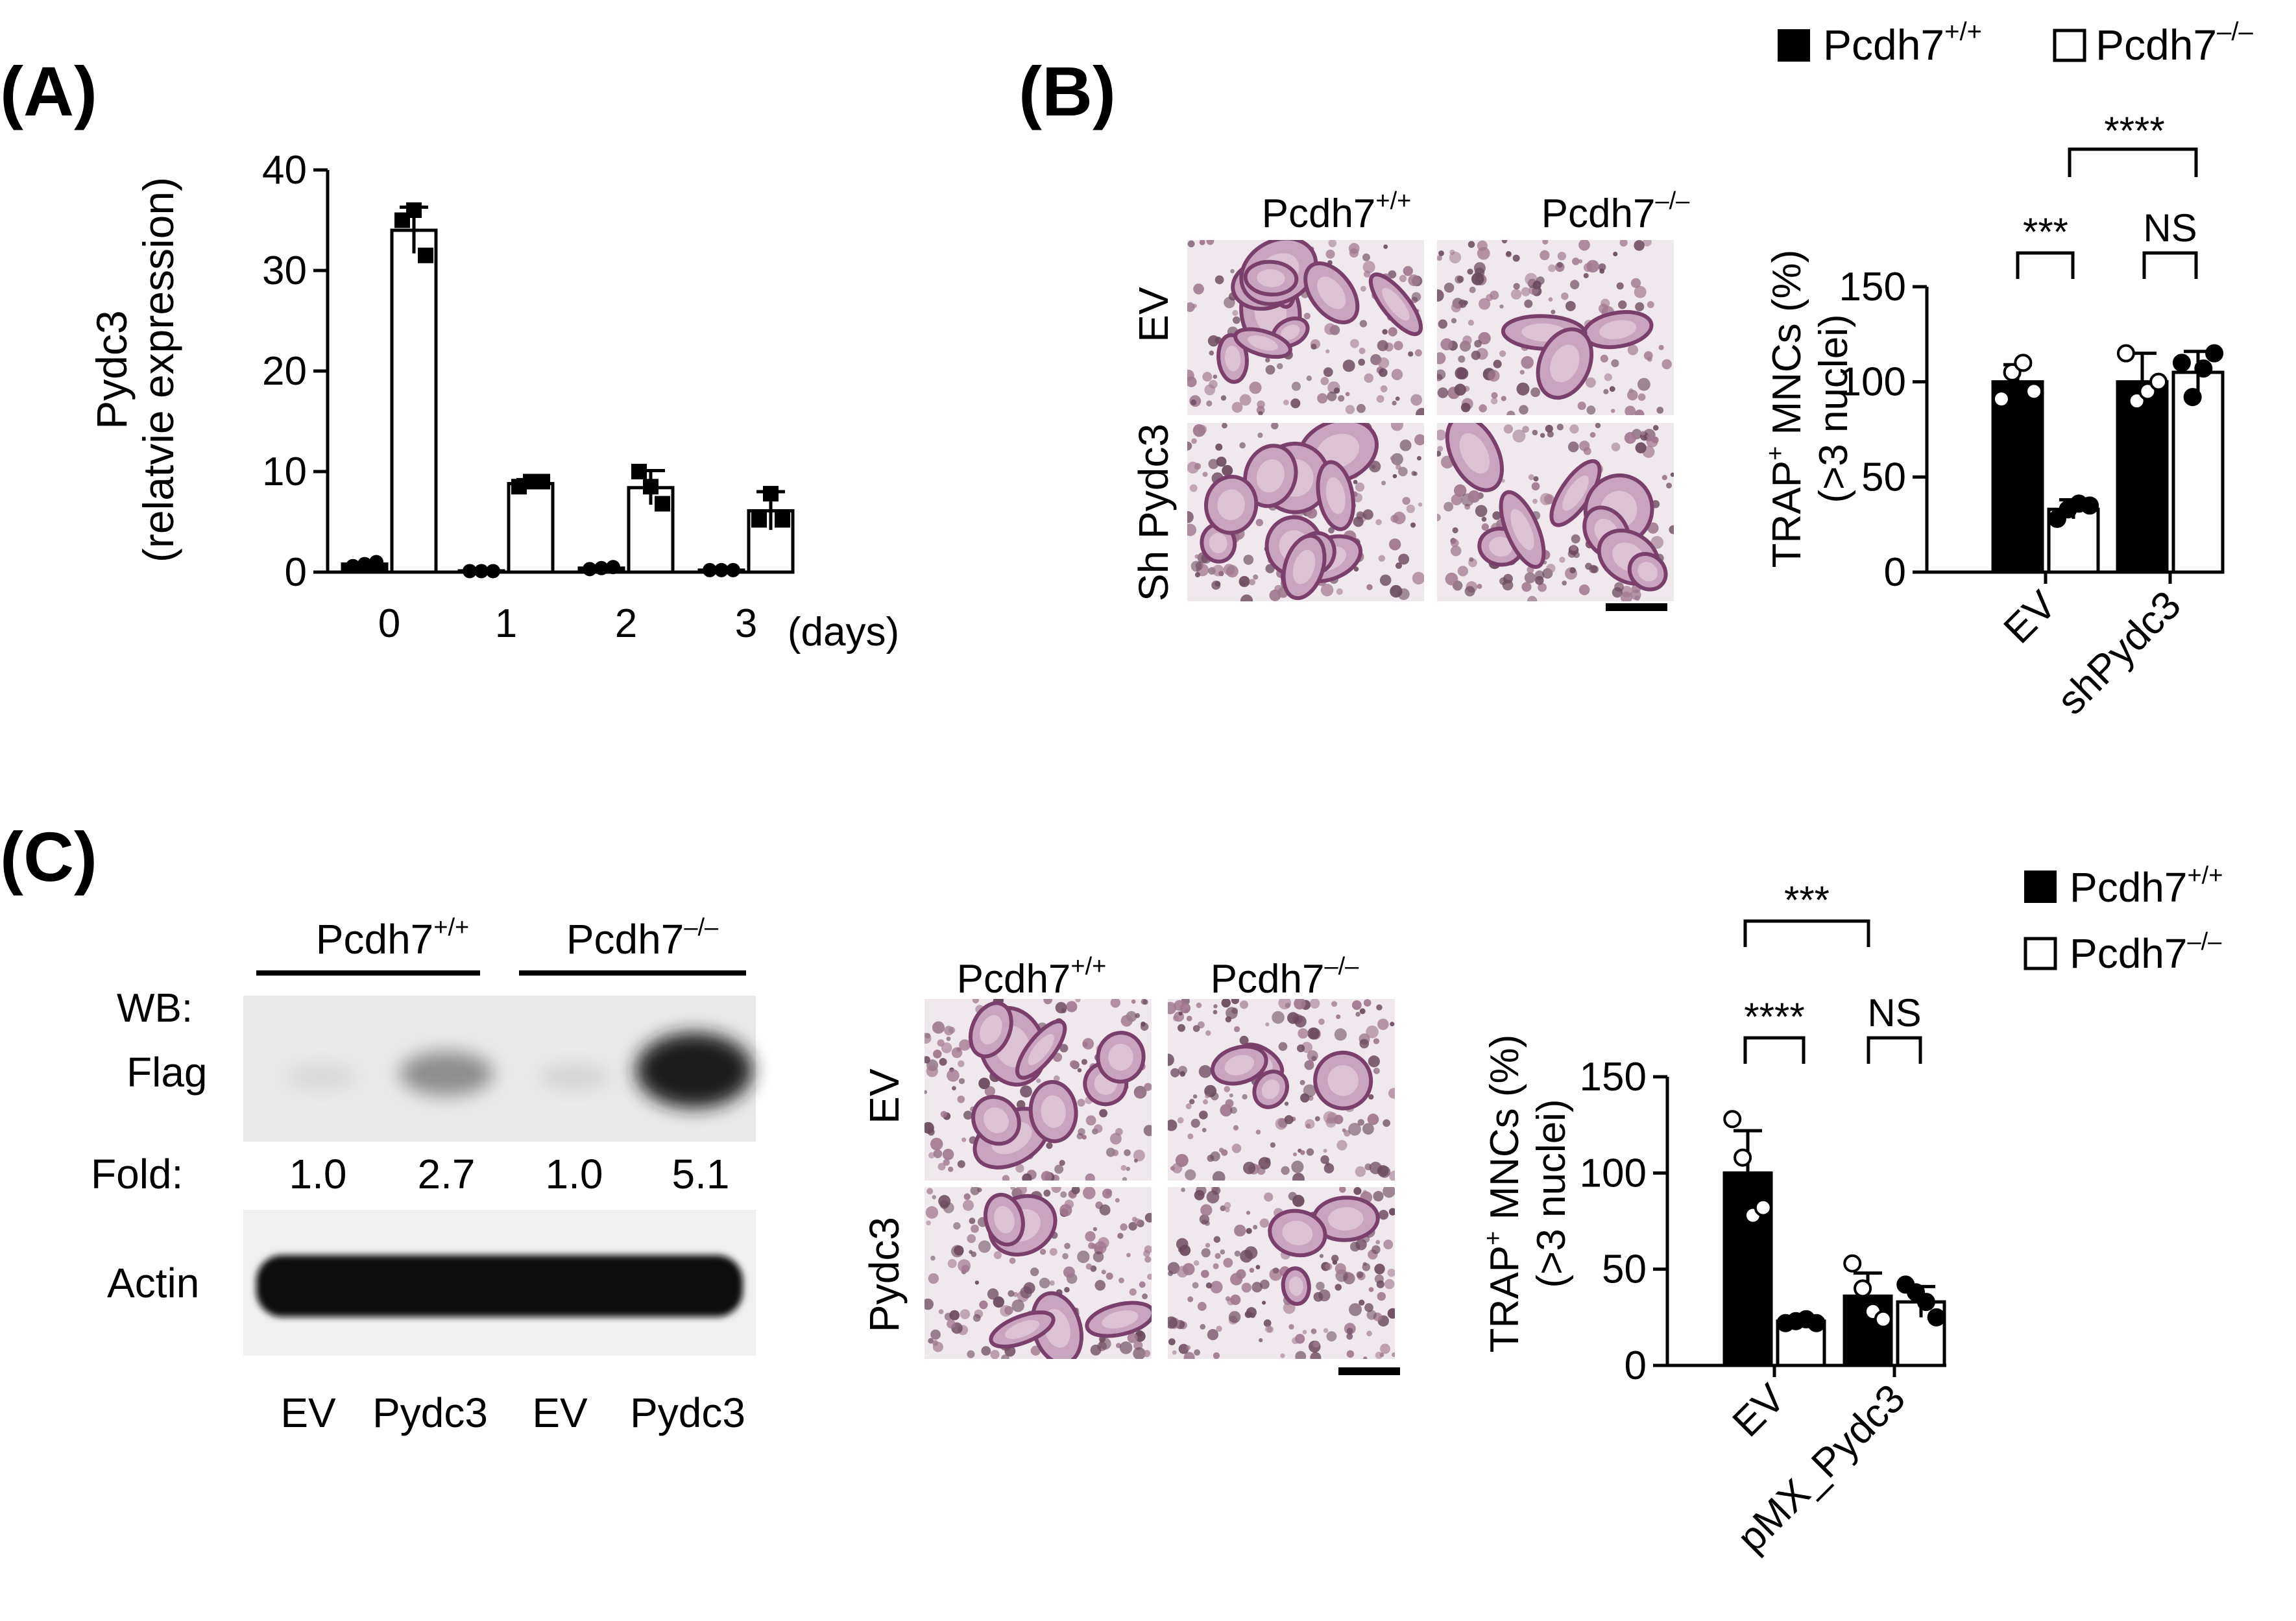  I want to click on micC3-osteoclast-core, so click(1022, 1329).